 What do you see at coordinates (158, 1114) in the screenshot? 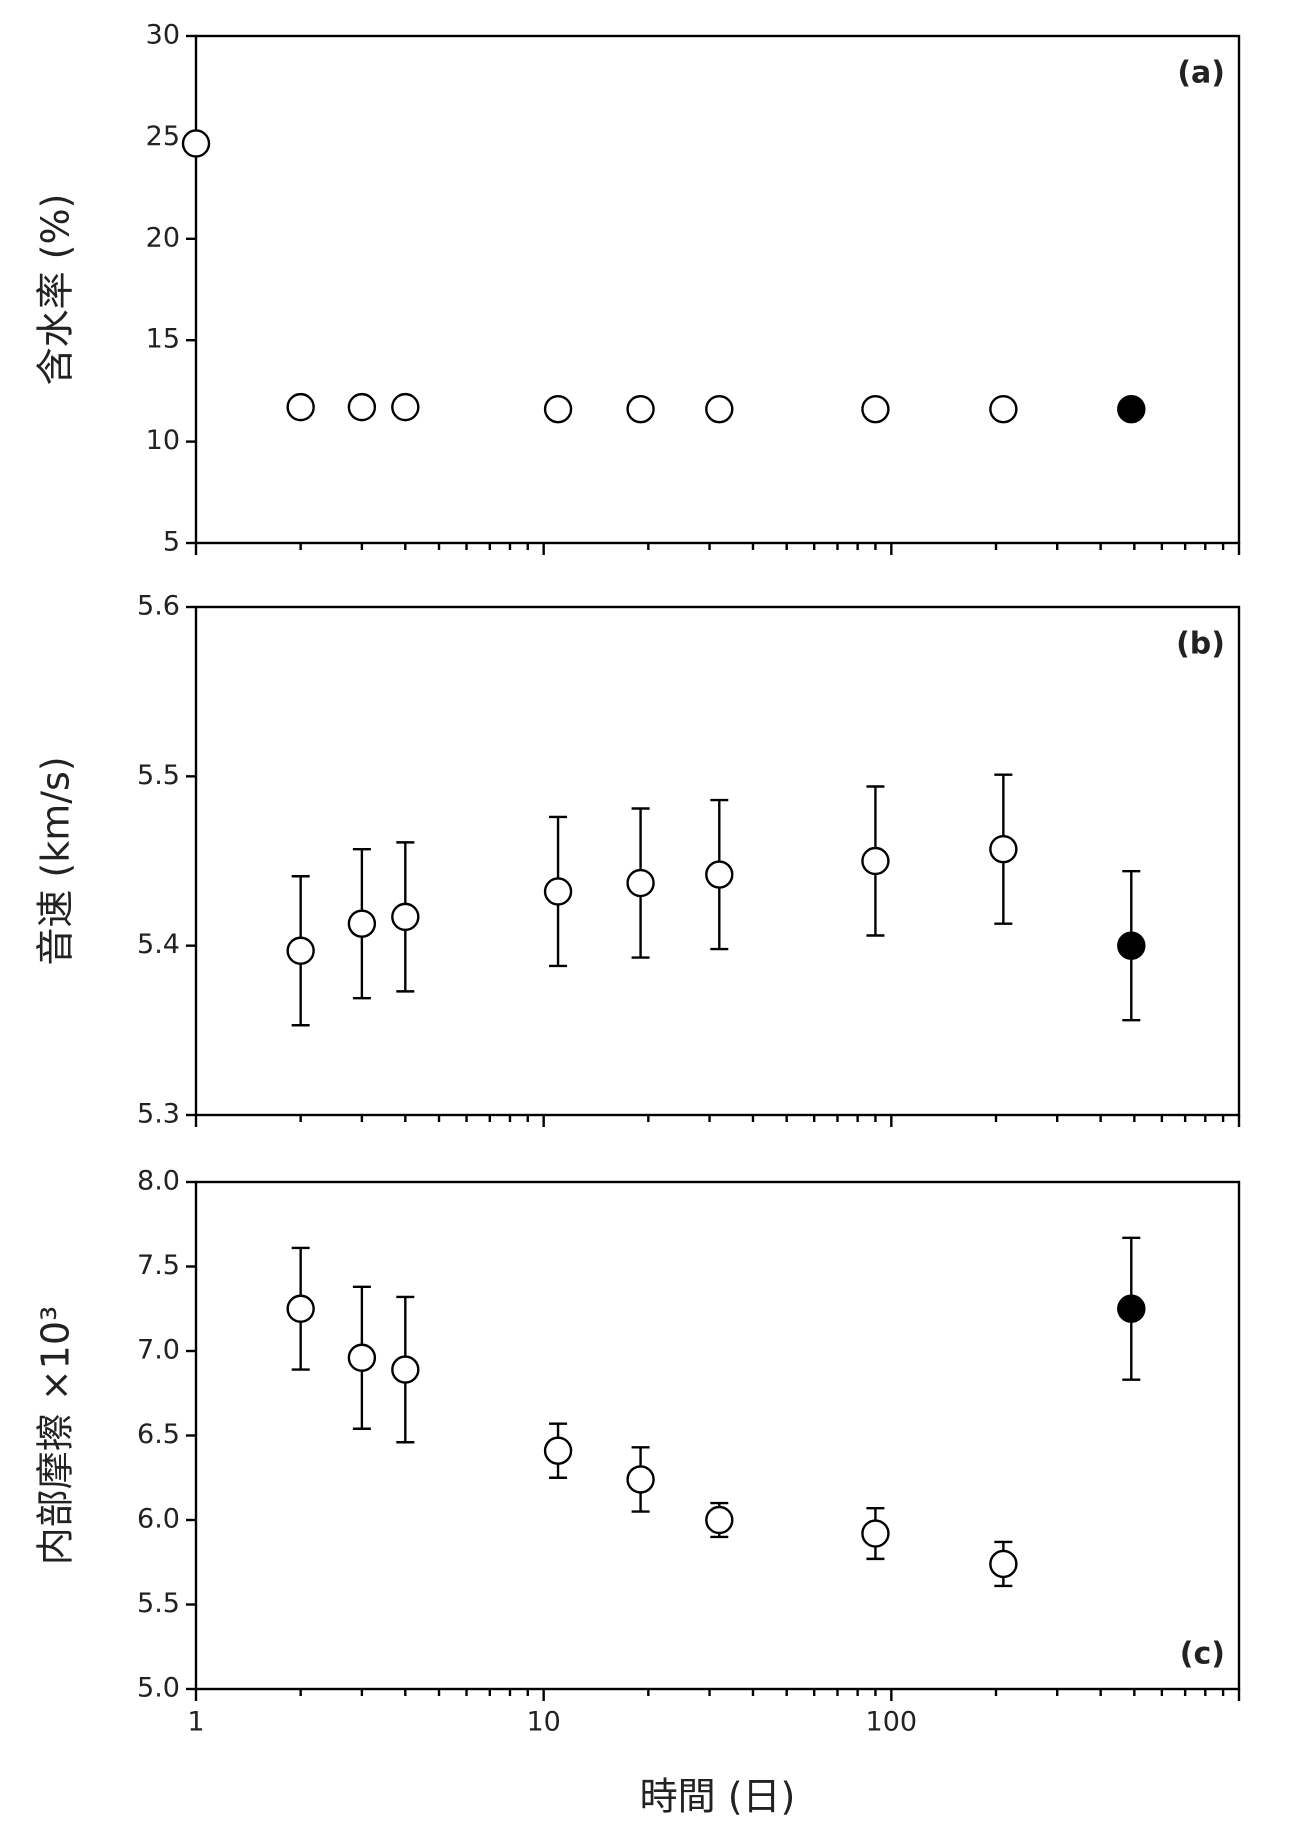
I see `y-tick-label: 5.3` at bounding box center [158, 1114].